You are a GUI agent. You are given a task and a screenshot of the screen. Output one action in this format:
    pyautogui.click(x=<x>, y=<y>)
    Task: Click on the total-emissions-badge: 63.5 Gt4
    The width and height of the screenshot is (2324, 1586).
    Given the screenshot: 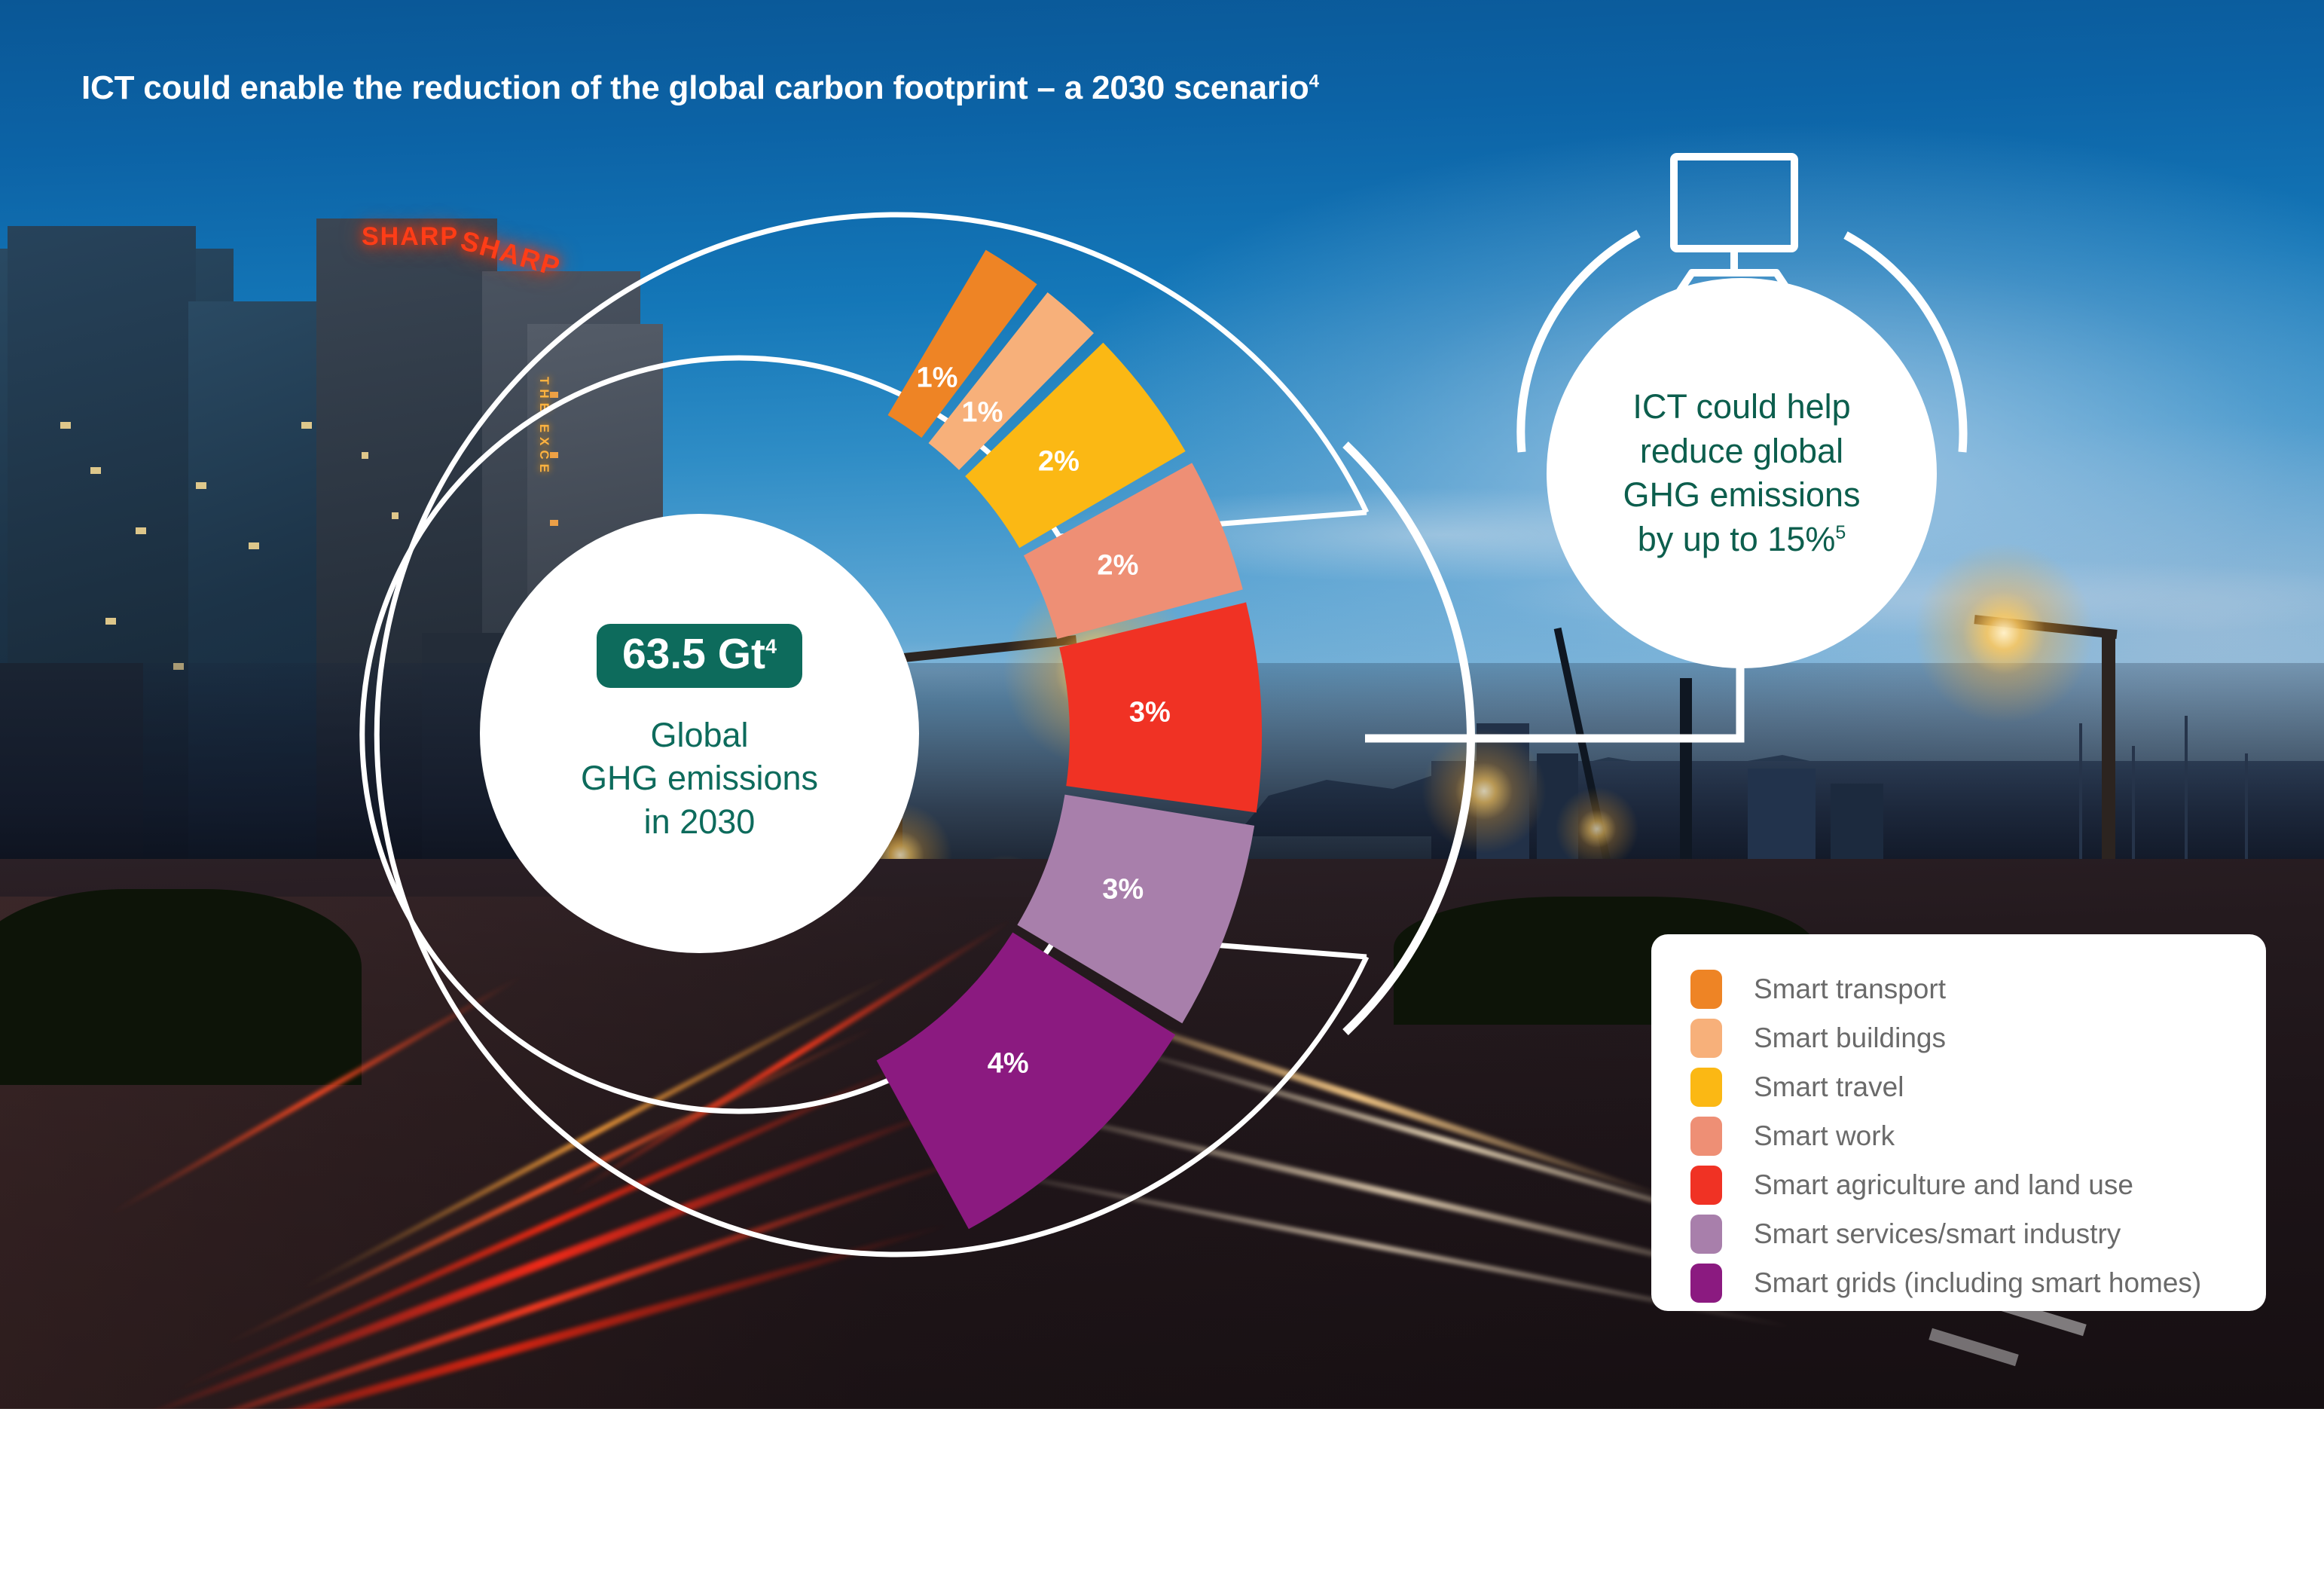 What is the action you would take?
    pyautogui.click(x=700, y=655)
    